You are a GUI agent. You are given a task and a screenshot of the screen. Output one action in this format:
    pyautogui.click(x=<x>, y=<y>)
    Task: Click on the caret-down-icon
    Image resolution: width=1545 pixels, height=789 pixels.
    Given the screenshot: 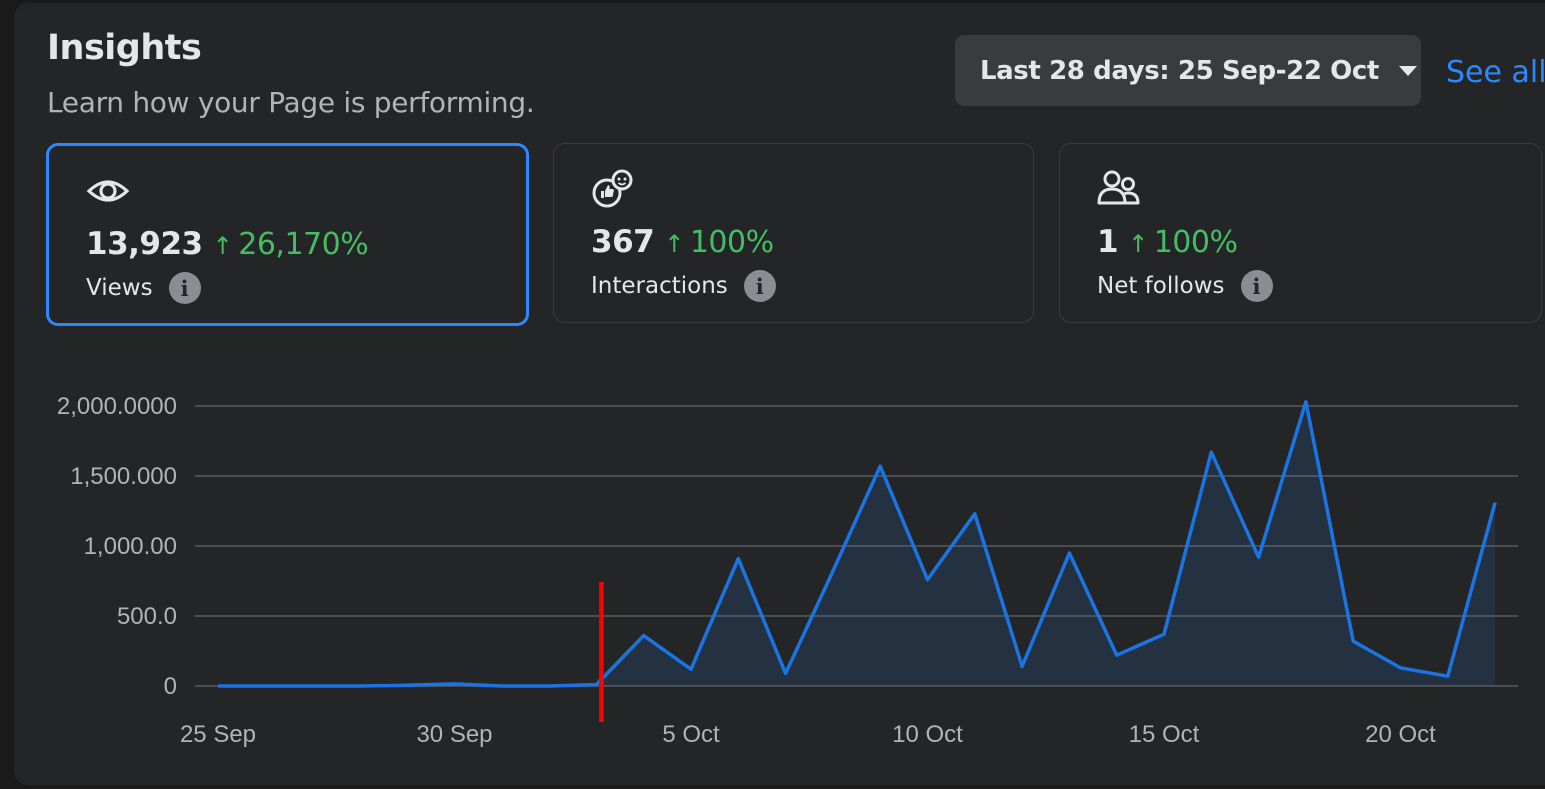 What is the action you would take?
    pyautogui.click(x=1407, y=70)
    